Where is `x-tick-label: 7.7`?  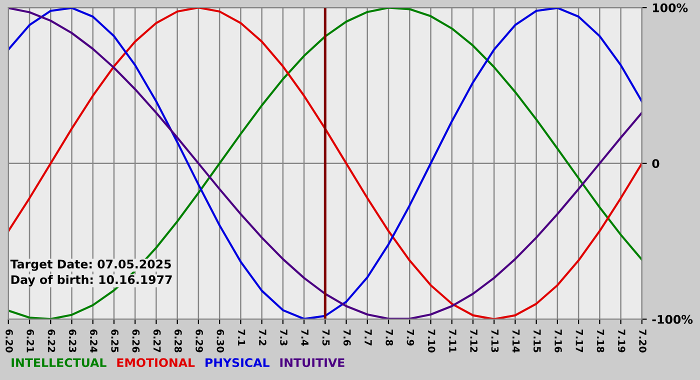
x-tick-label: 7.7 is located at coordinates (368, 338).